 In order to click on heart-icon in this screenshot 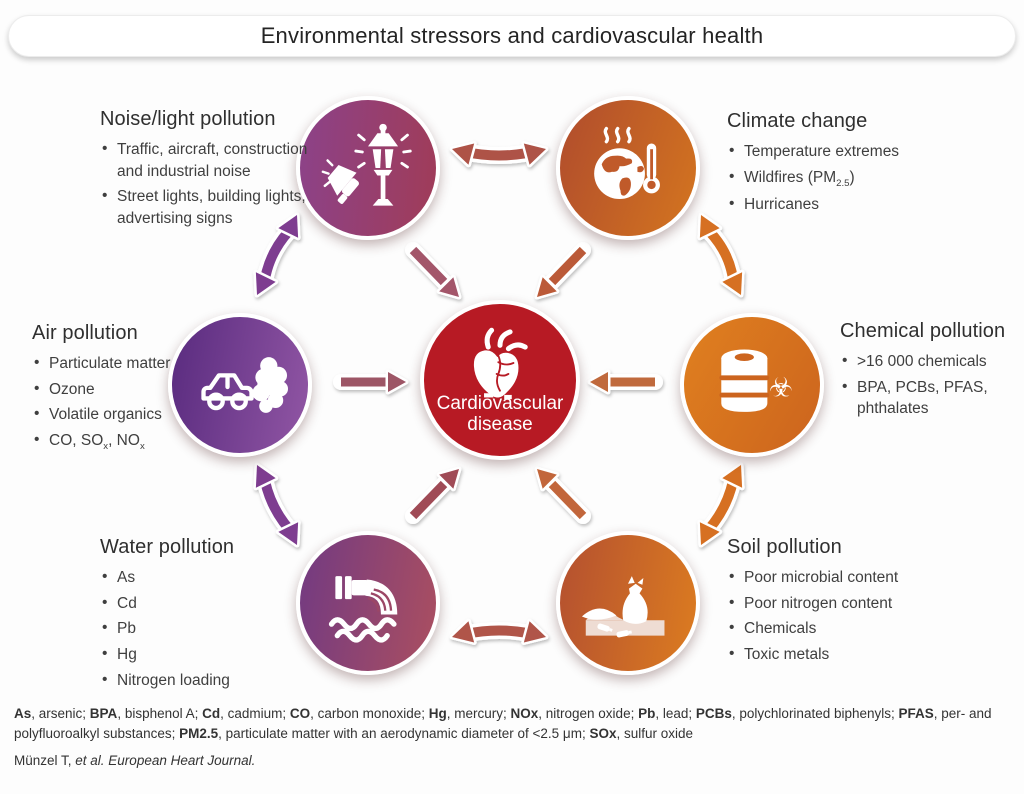, I will do `click(500, 363)`.